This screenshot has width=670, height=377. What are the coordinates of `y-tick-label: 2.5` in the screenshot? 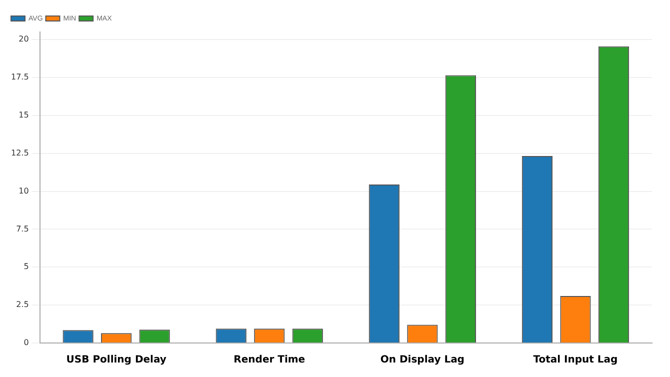 It's located at (22, 305).